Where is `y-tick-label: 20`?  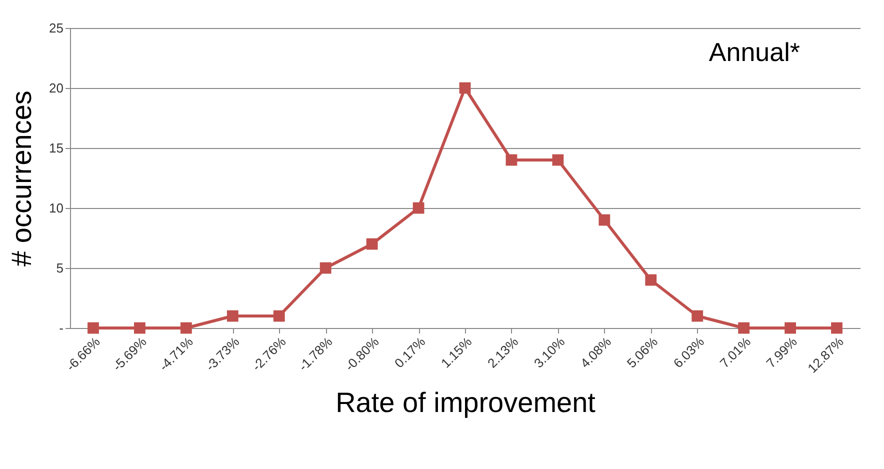 y-tick-label: 20 is located at coordinates (56, 88).